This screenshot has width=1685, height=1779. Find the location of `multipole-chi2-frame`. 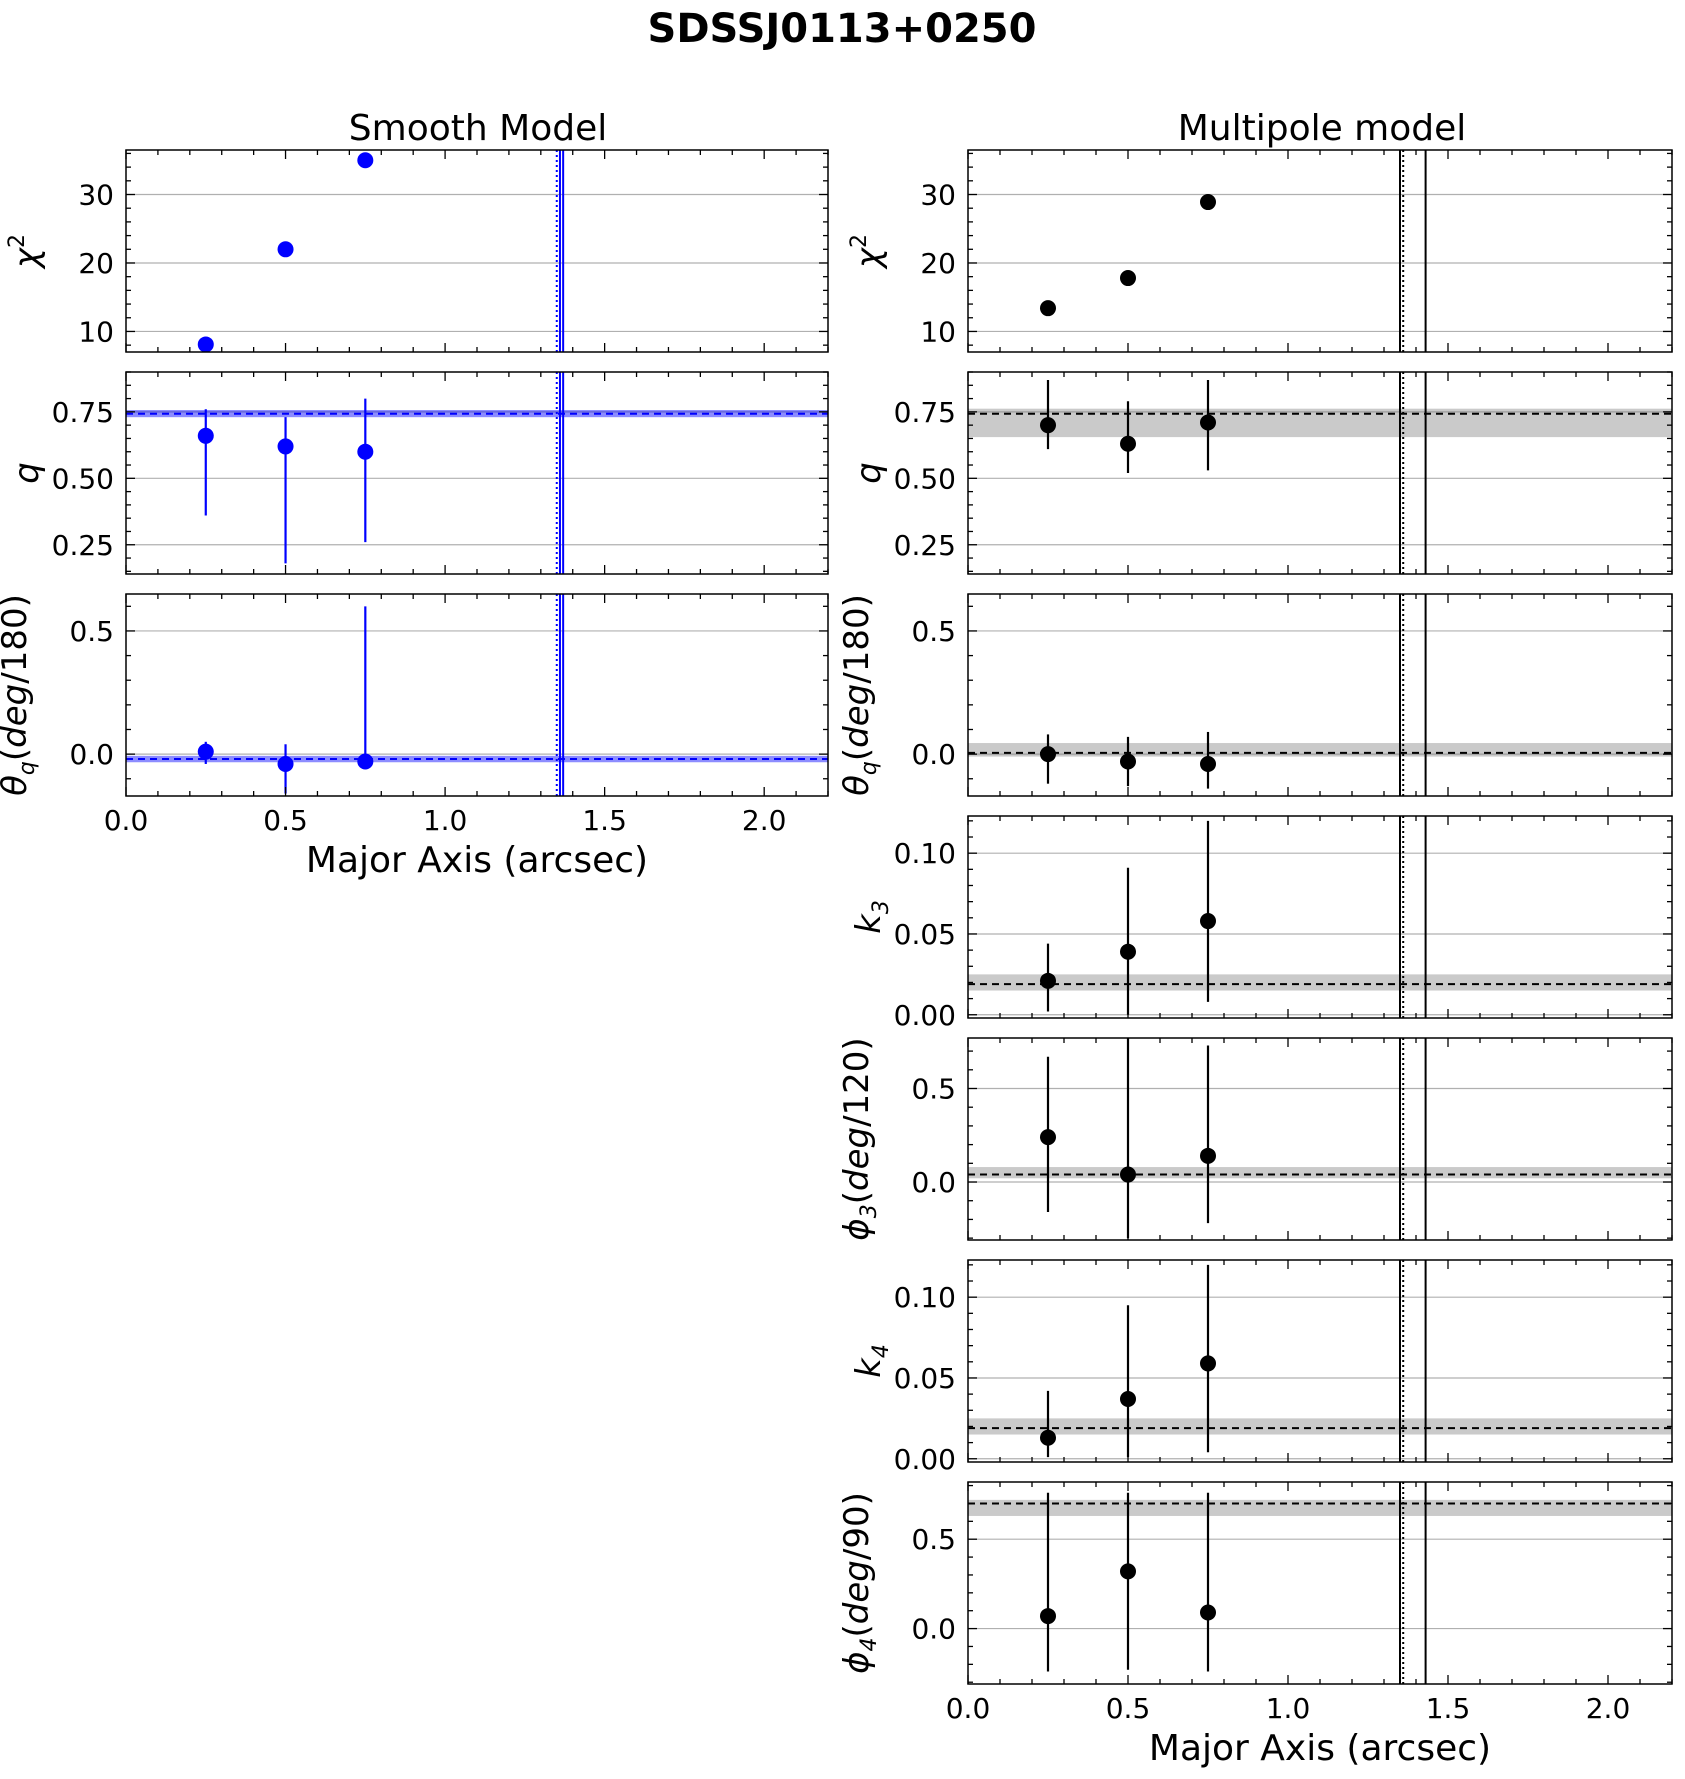

multipole-chi2-frame is located at coordinates (1320, 251).